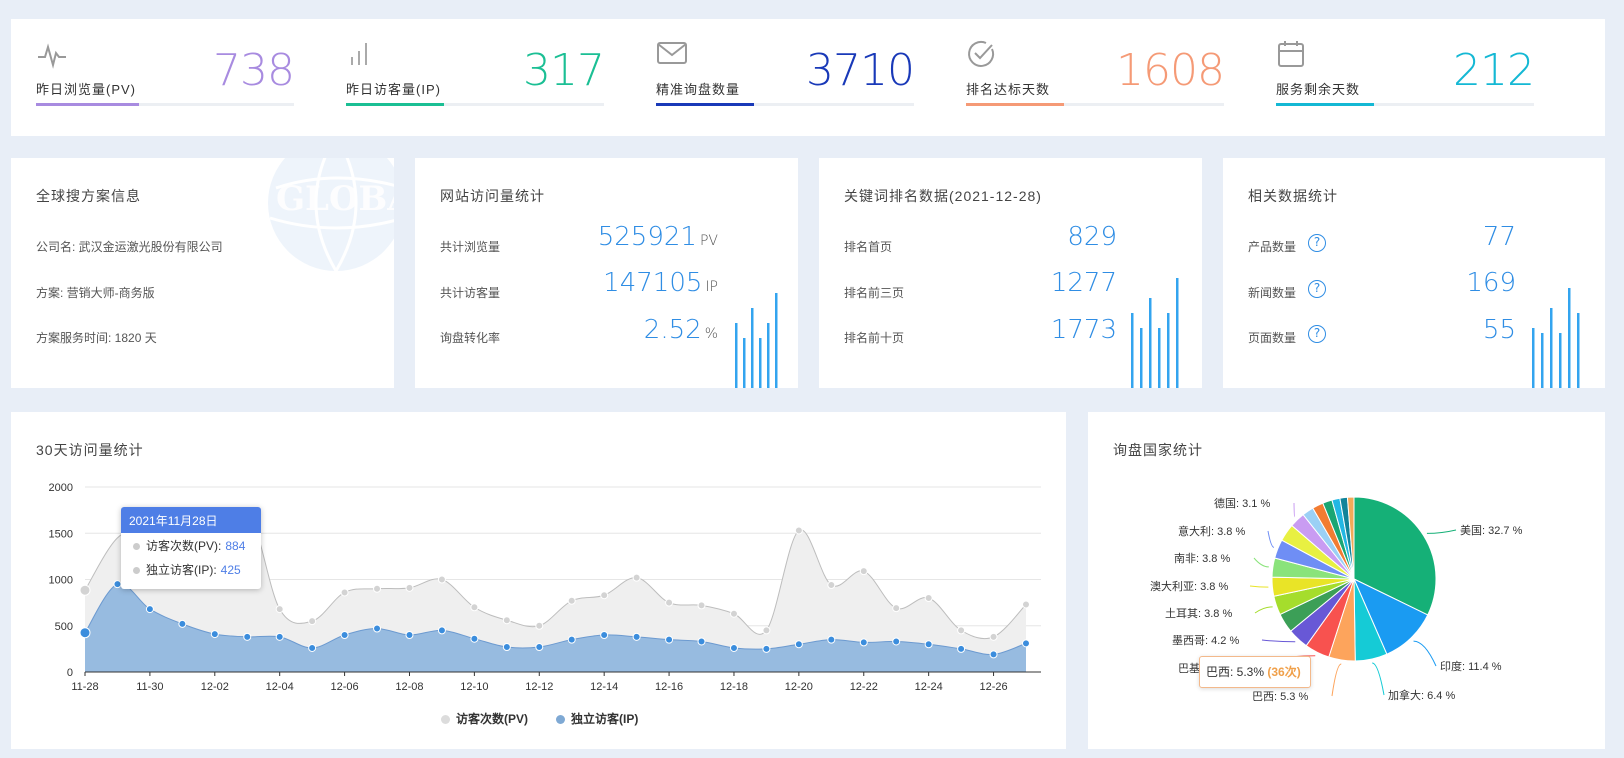 This screenshot has width=1624, height=758. I want to click on pie-tooltip-label: 巴西: 5.3%, so click(1235, 672).